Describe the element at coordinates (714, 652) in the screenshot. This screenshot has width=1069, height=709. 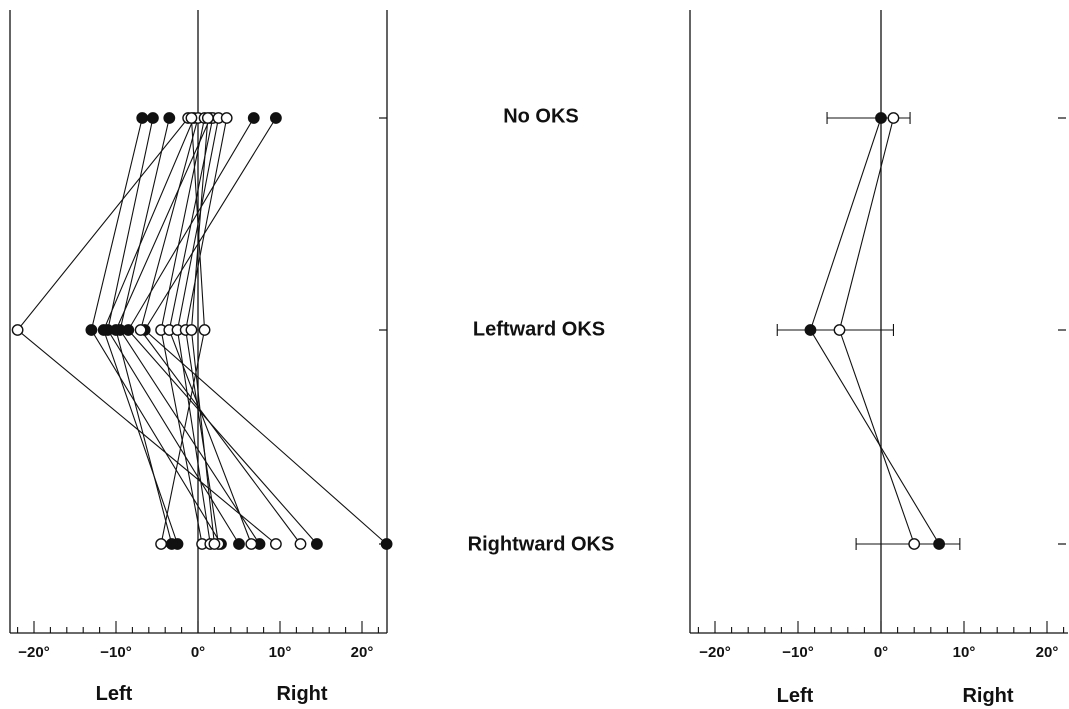
I see `panel2-tick-label: −20°` at that location.